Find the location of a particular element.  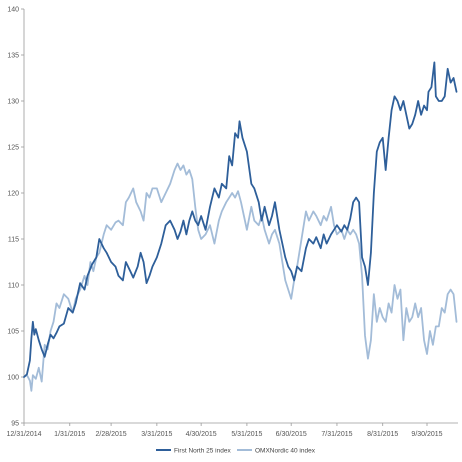

x-tick-label: 3/31/2015 is located at coordinates (156, 434).